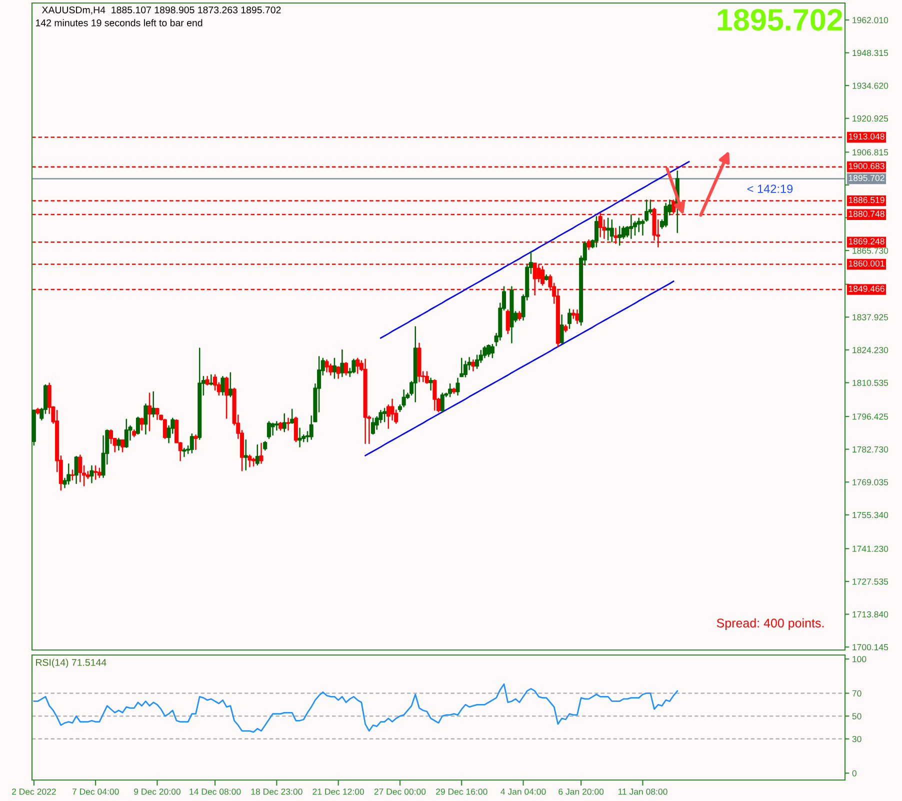  Describe the element at coordinates (95, 791) in the screenshot. I see `category-label: 7 Dec 04:00` at that location.